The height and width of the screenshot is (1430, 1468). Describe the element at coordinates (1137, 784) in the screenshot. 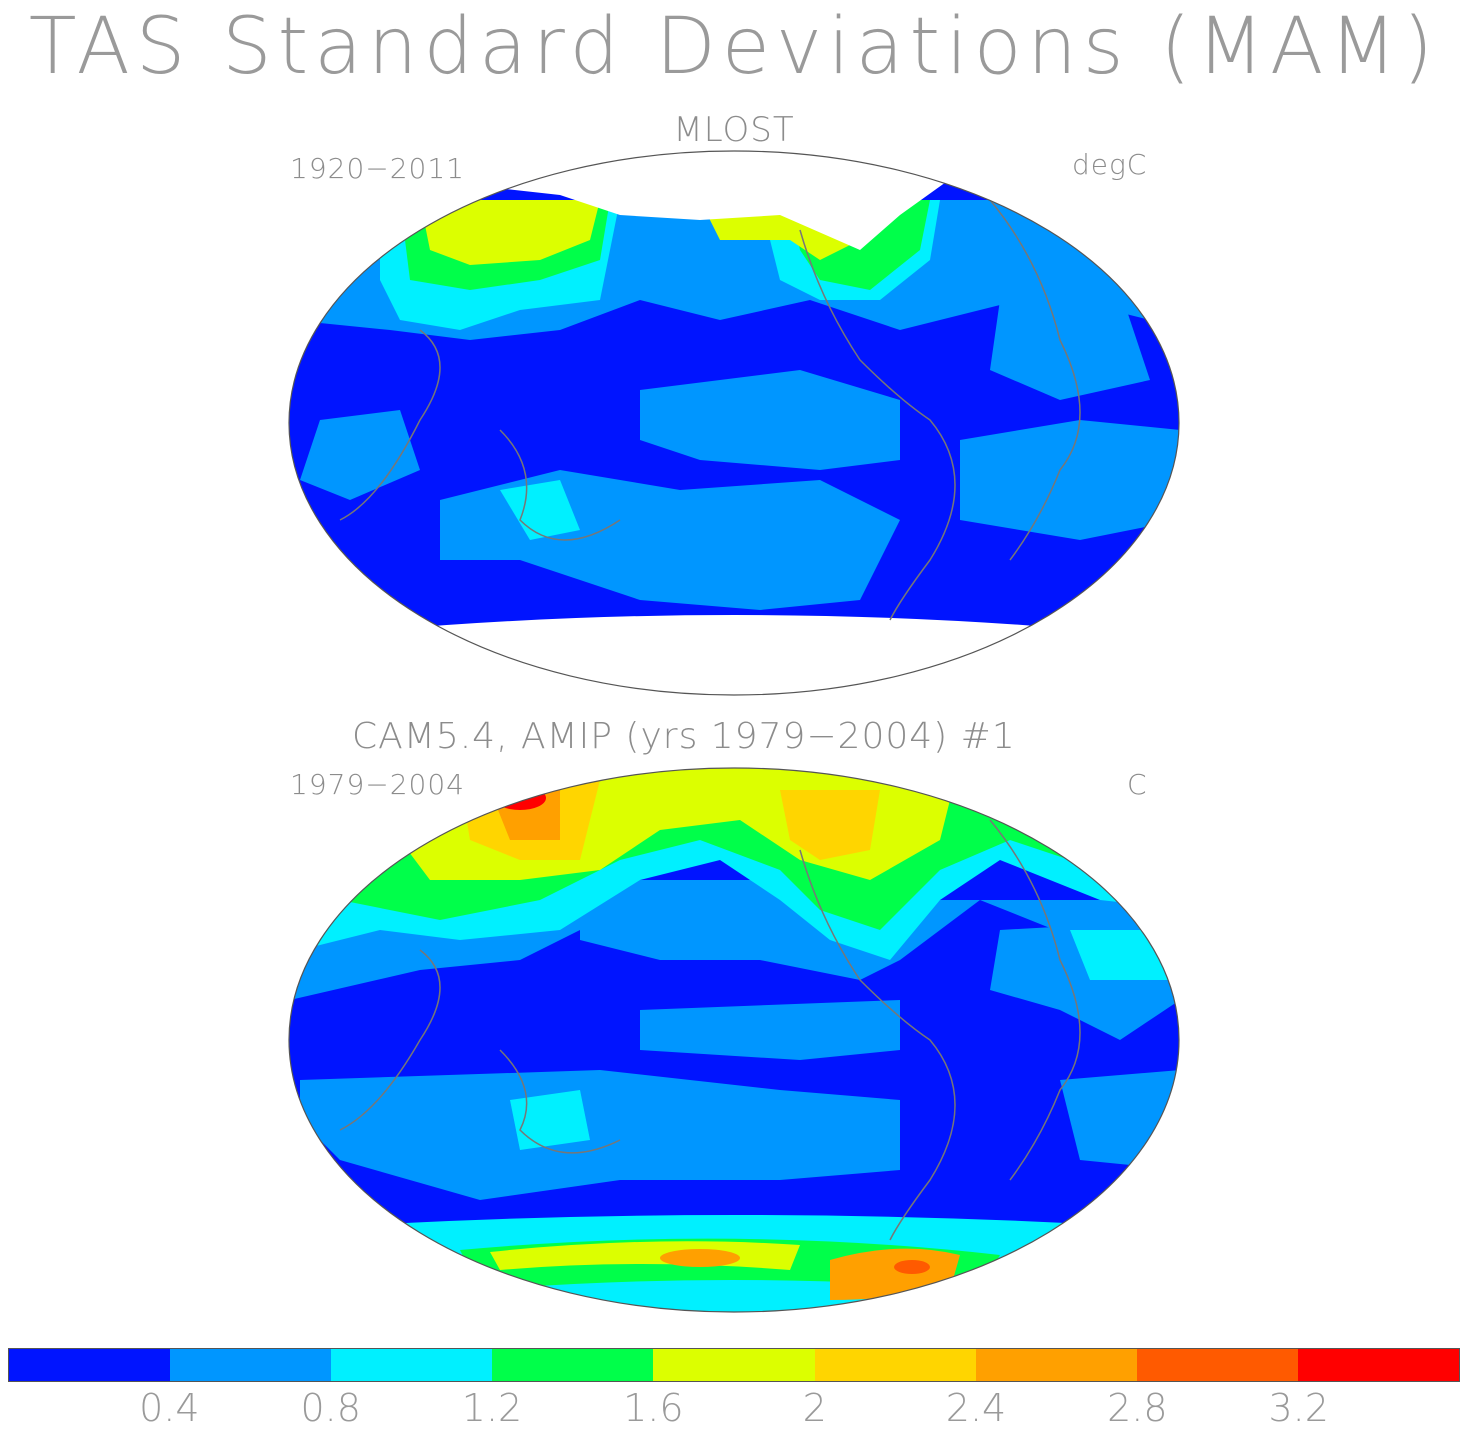

I see `panel2-units-label: C` at that location.